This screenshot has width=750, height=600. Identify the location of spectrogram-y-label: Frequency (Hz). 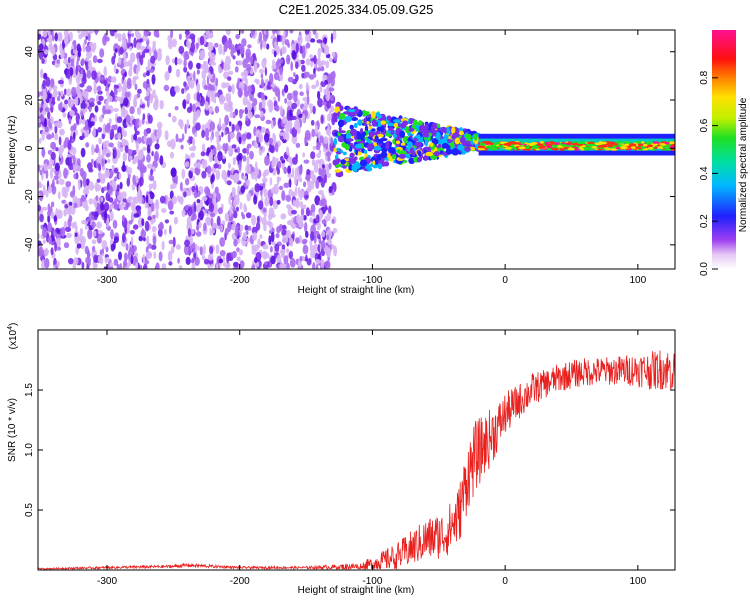
(12, 150).